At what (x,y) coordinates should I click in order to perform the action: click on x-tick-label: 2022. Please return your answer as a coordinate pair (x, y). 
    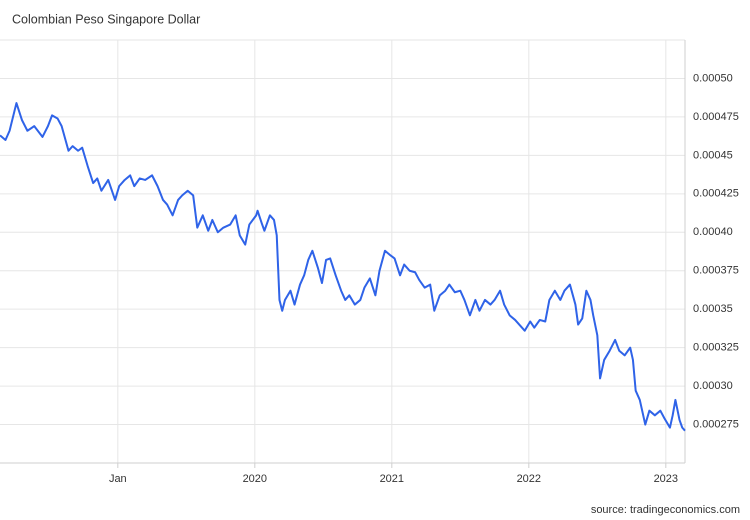
    Looking at the image, I should click on (529, 479).